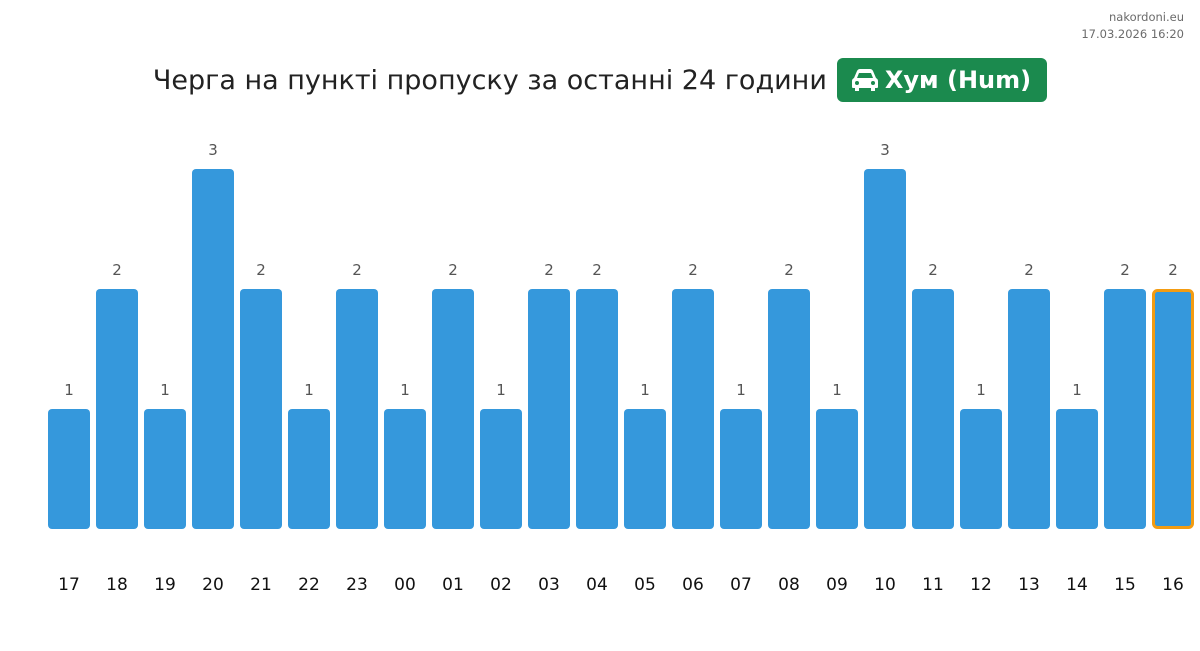 Image resolution: width=1200 pixels, height=651 pixels. Describe the element at coordinates (693, 585) in the screenshot. I see `x-tick-label: 06` at that location.